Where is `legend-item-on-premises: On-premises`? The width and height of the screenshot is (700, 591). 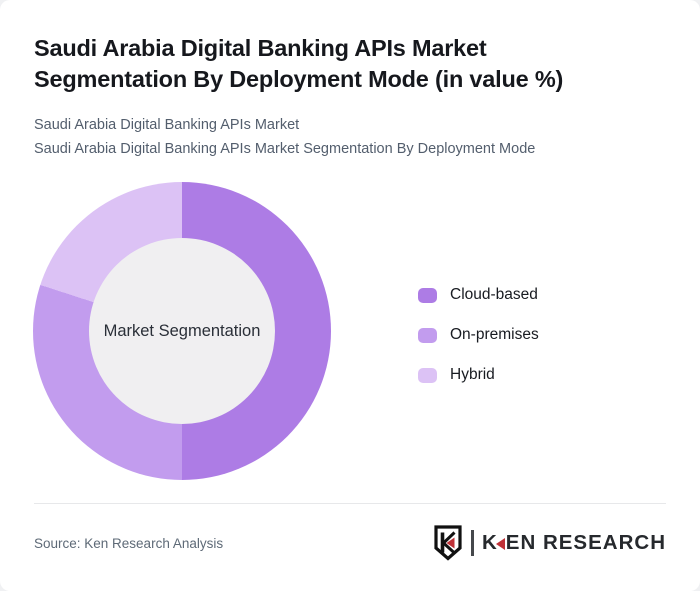
legend-item-on-premises: On-premises is located at coordinates (478, 335).